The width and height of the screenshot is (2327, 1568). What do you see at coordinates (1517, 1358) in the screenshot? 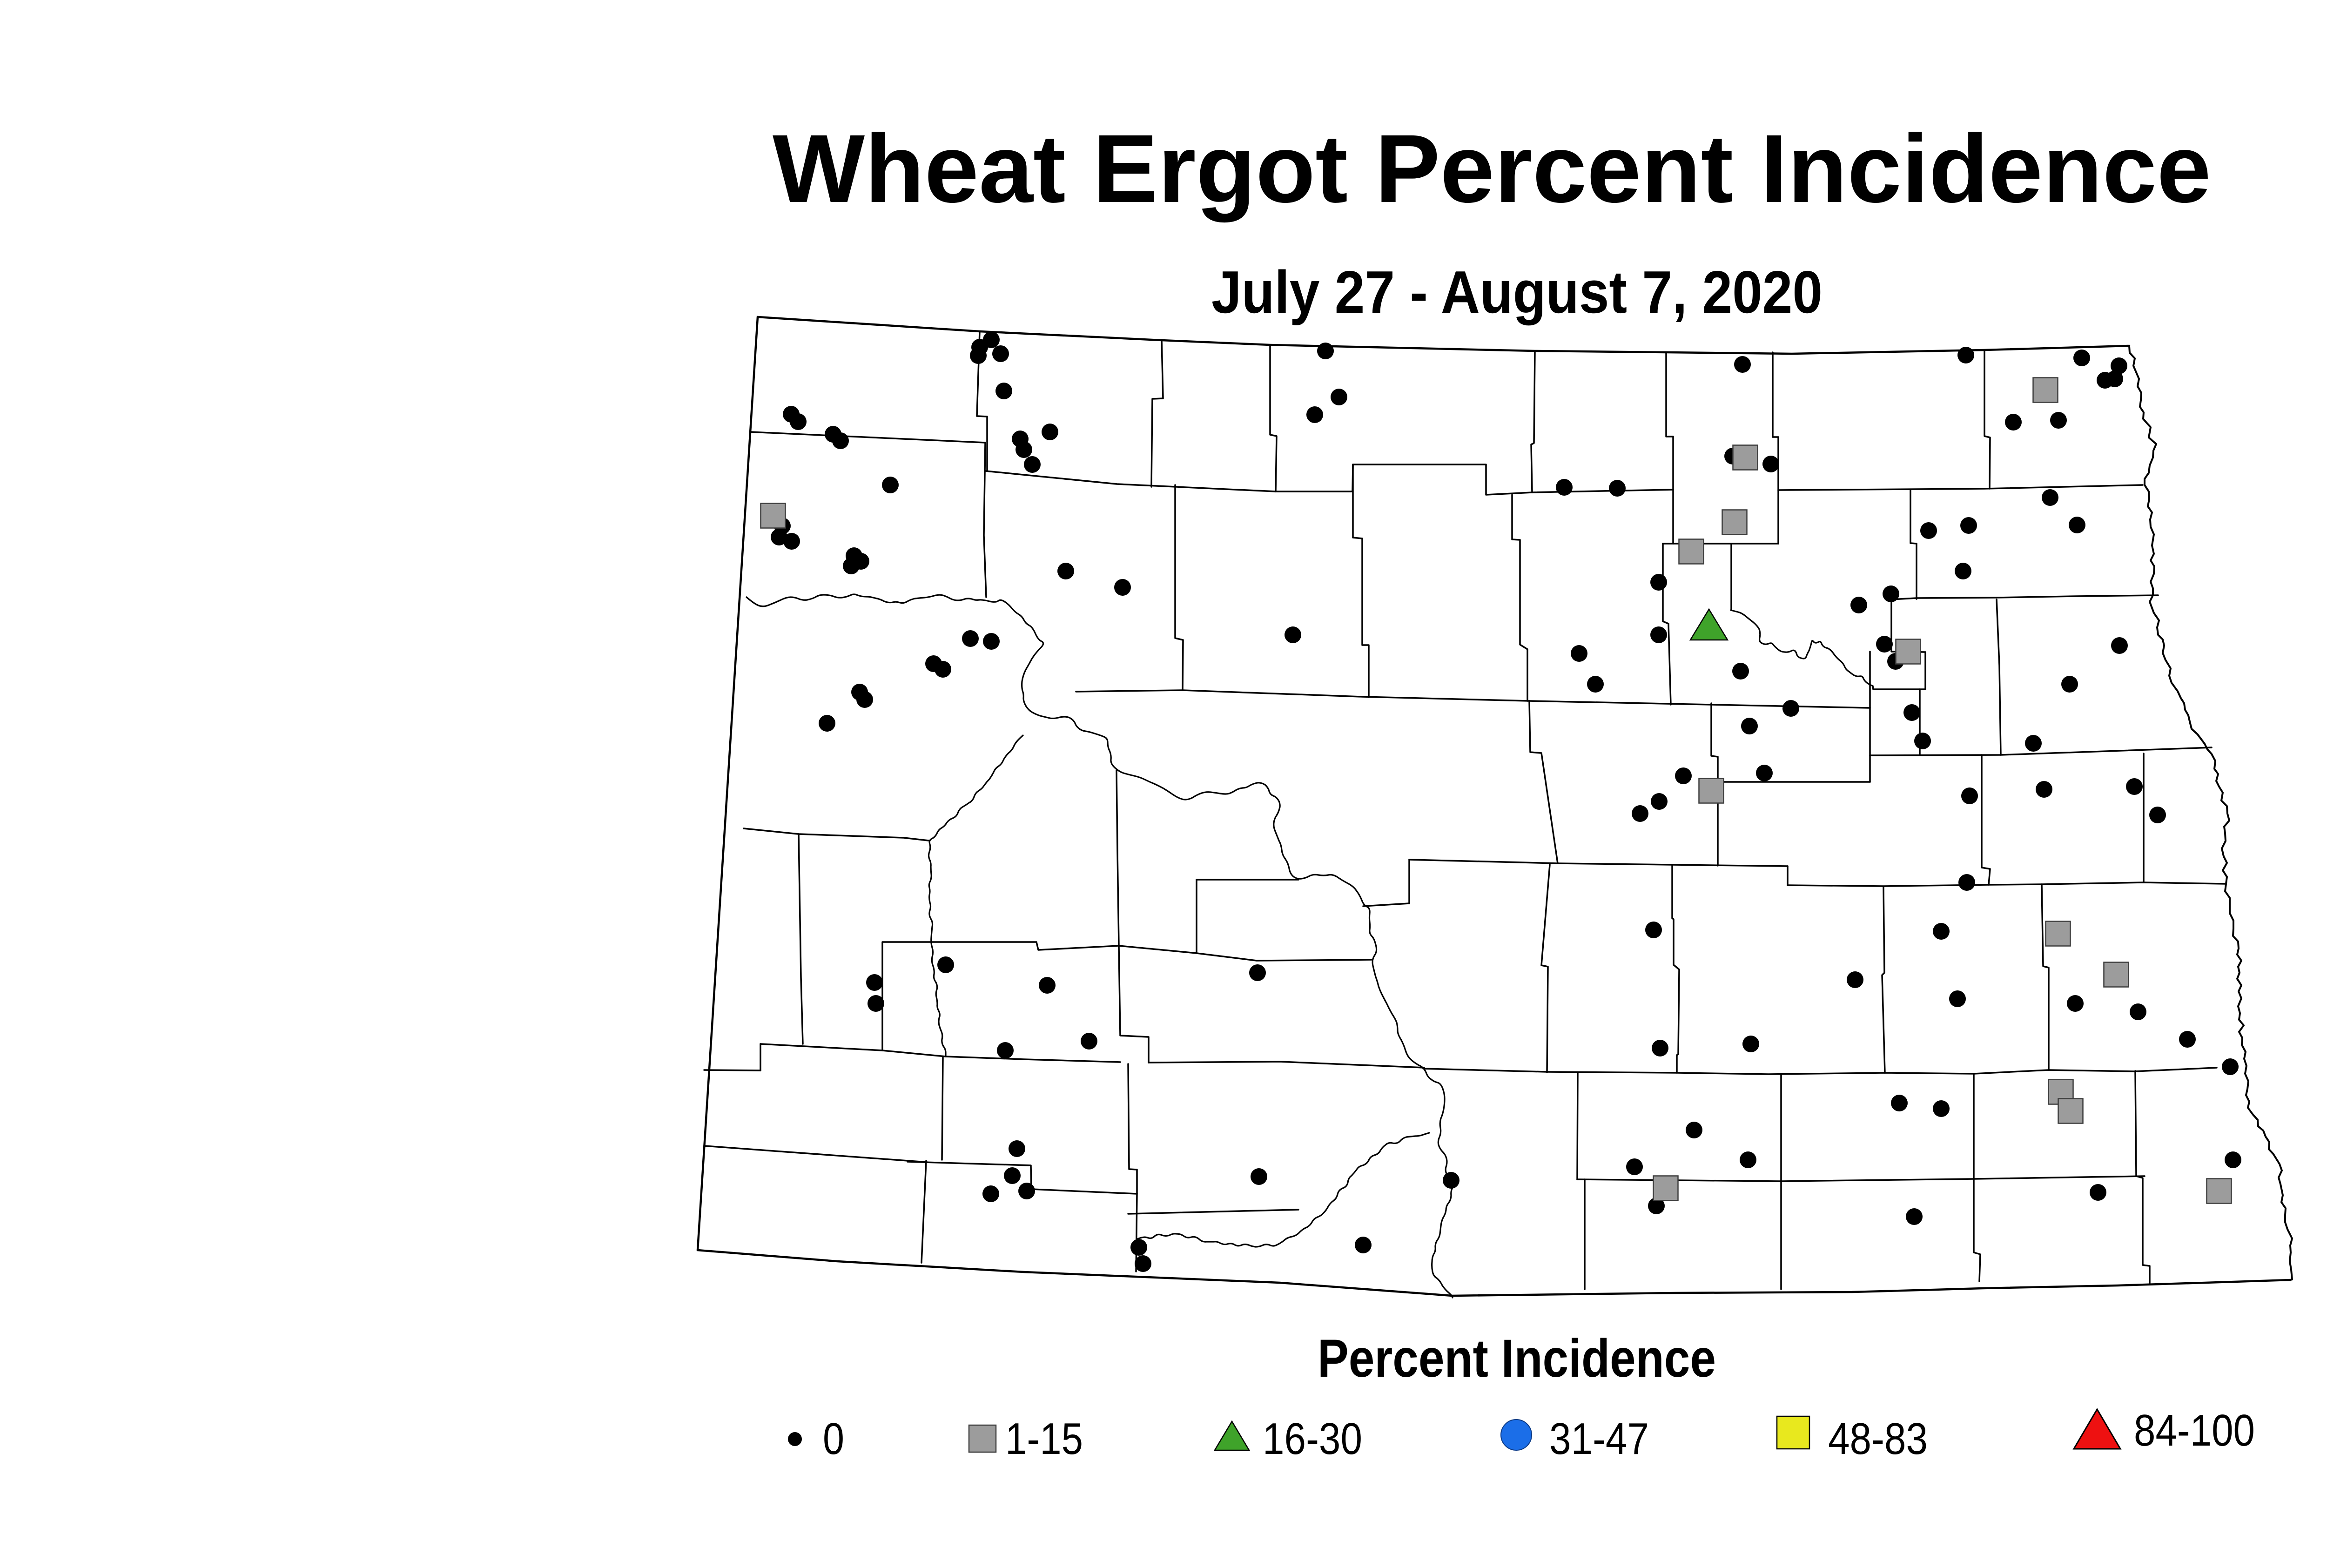
I see `svg-text: Percent Incidence` at bounding box center [1517, 1358].